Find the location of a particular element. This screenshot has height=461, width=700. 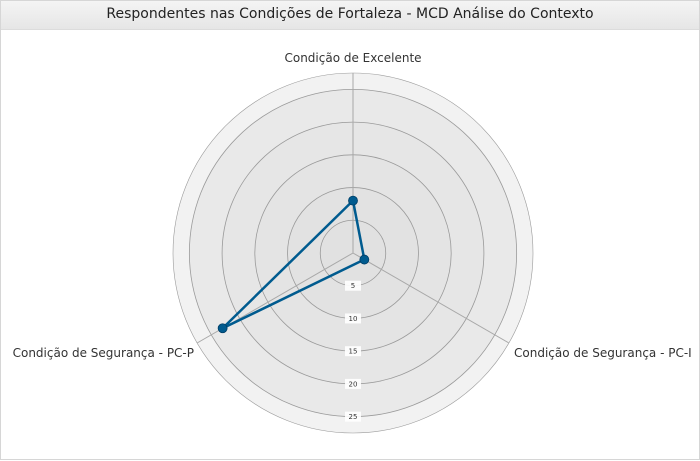

tick-label: 5 is located at coordinates (353, 286).